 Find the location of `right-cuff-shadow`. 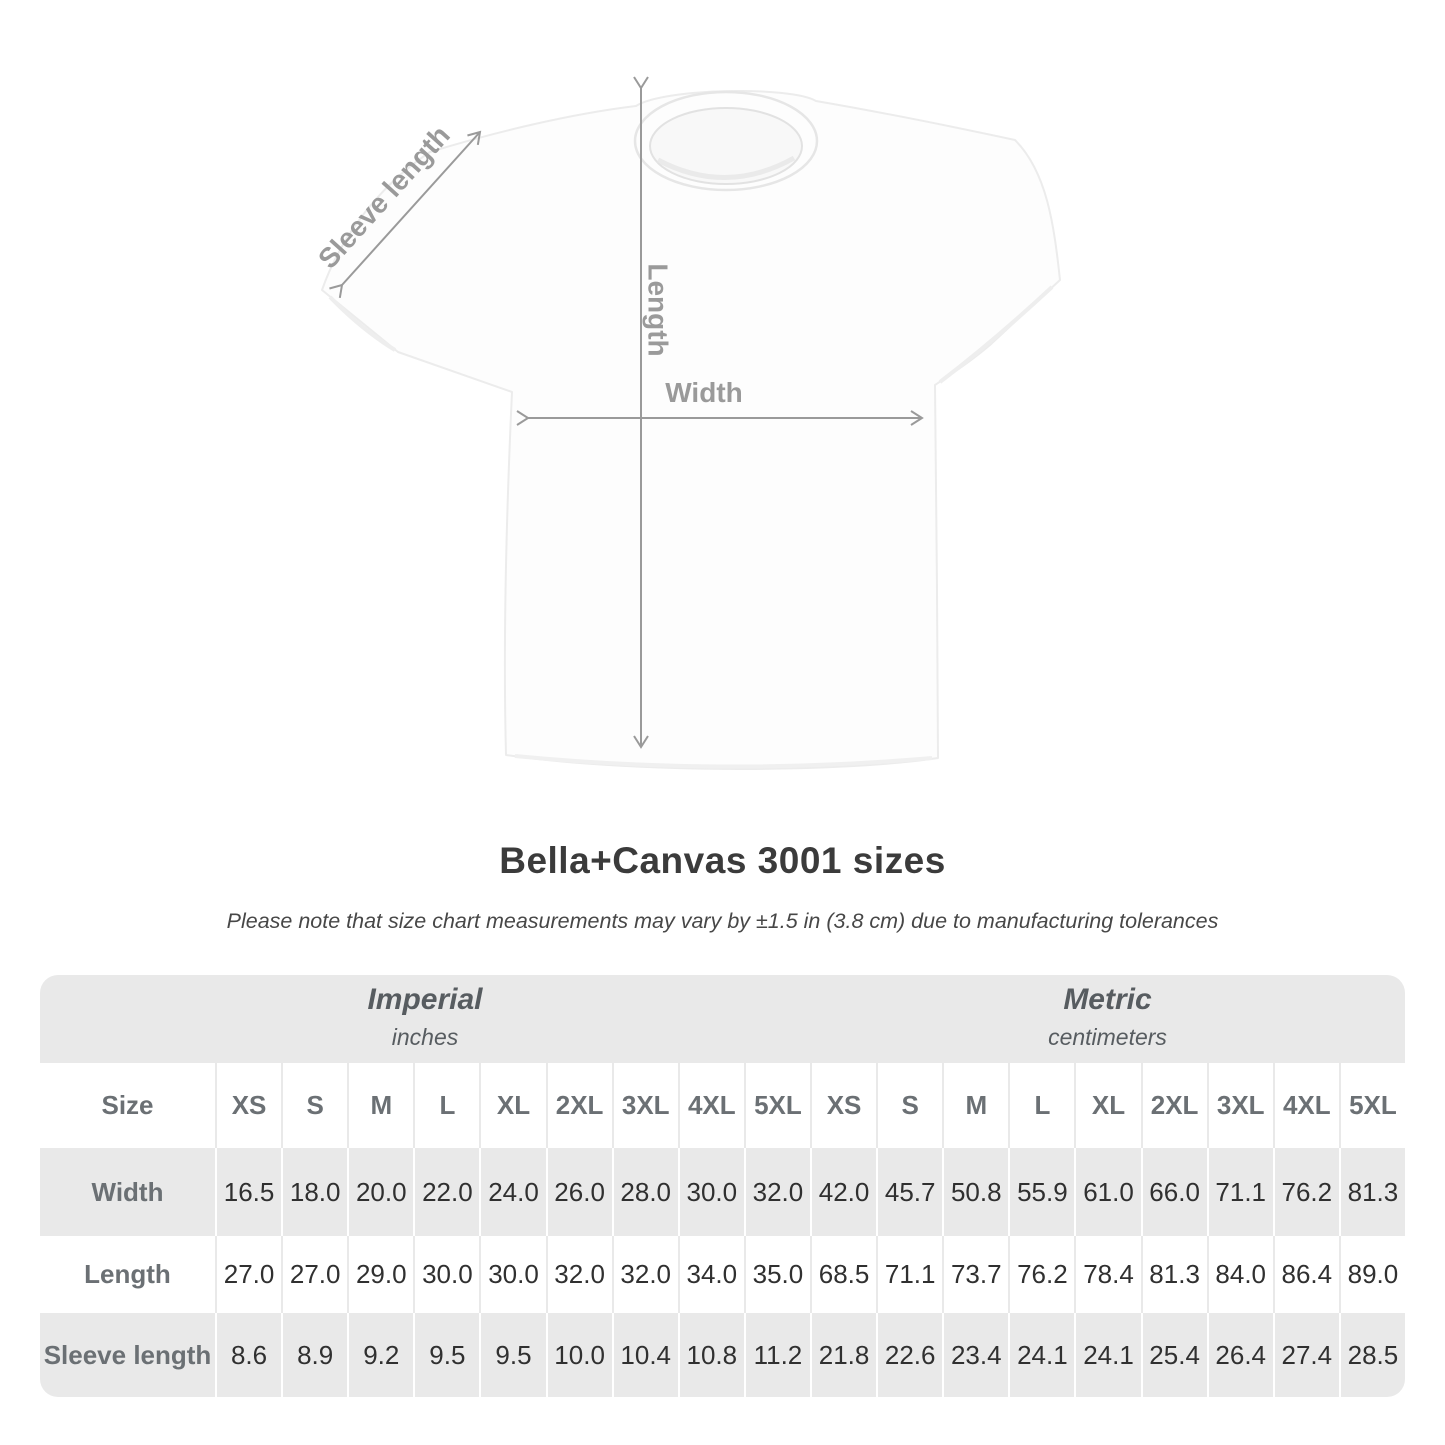

right-cuff-shadow is located at coordinates (996, 334).